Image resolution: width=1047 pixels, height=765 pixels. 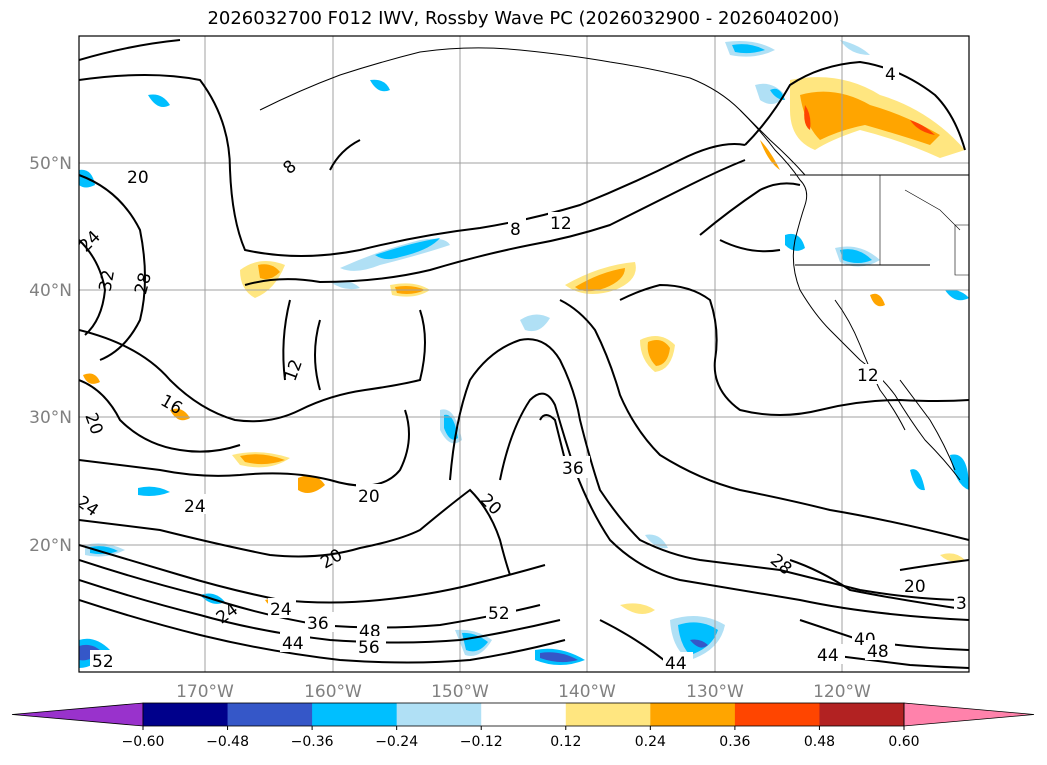 I want to click on lat-label: 20°N, so click(x=50, y=546).